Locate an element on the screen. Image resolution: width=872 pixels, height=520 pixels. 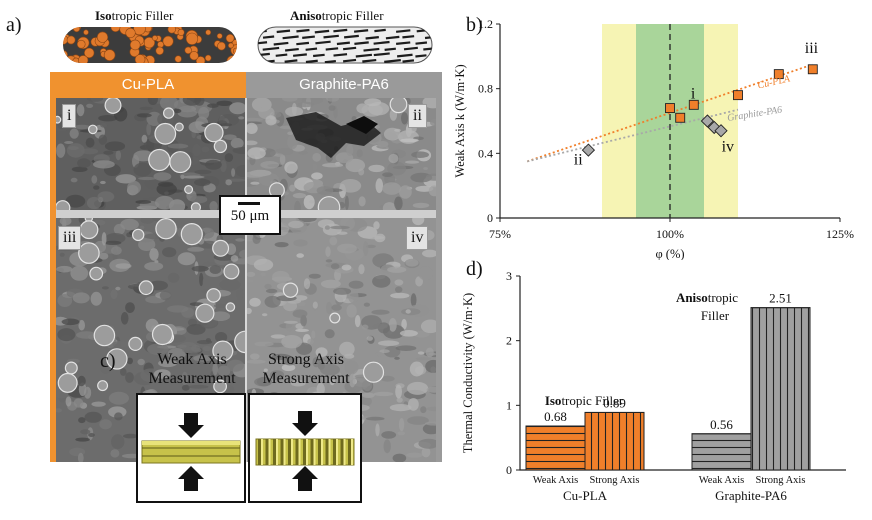
group-label: Graphite-PA6 is located at coordinates (751, 495).